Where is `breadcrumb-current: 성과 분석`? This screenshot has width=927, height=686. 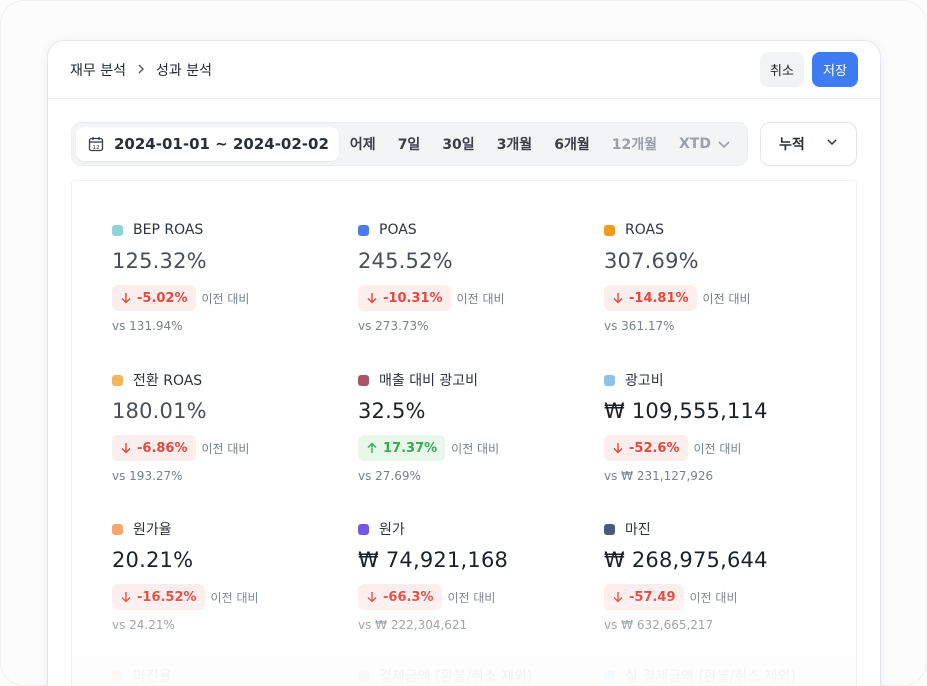 breadcrumb-current: 성과 분석 is located at coordinates (183, 70).